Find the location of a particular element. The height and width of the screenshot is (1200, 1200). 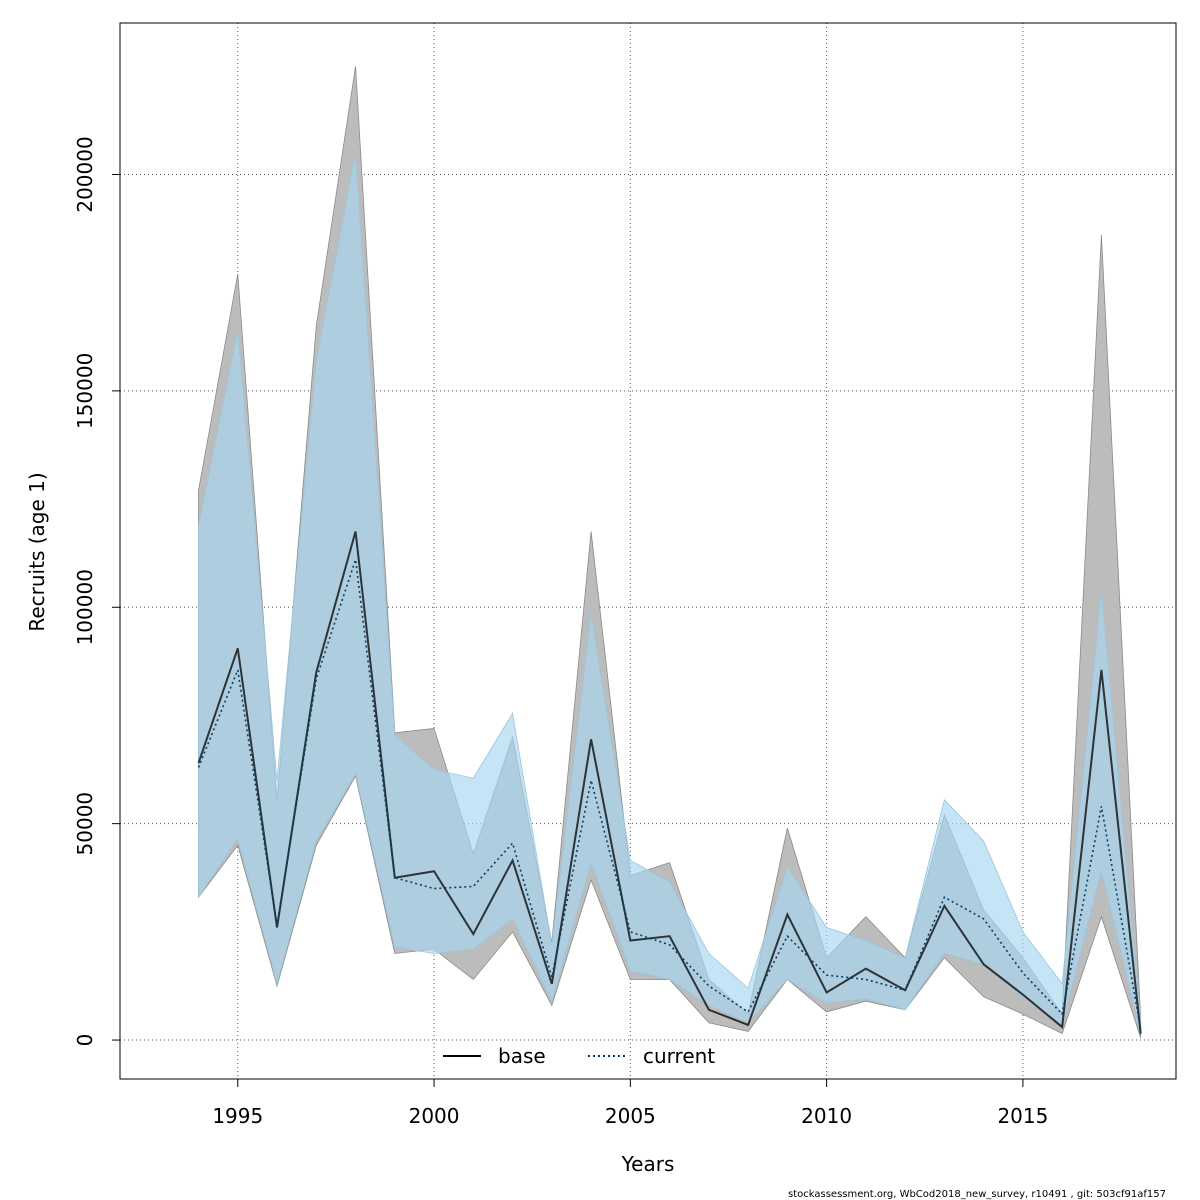

x-tick-label: 2015 is located at coordinates (1022, 1116).